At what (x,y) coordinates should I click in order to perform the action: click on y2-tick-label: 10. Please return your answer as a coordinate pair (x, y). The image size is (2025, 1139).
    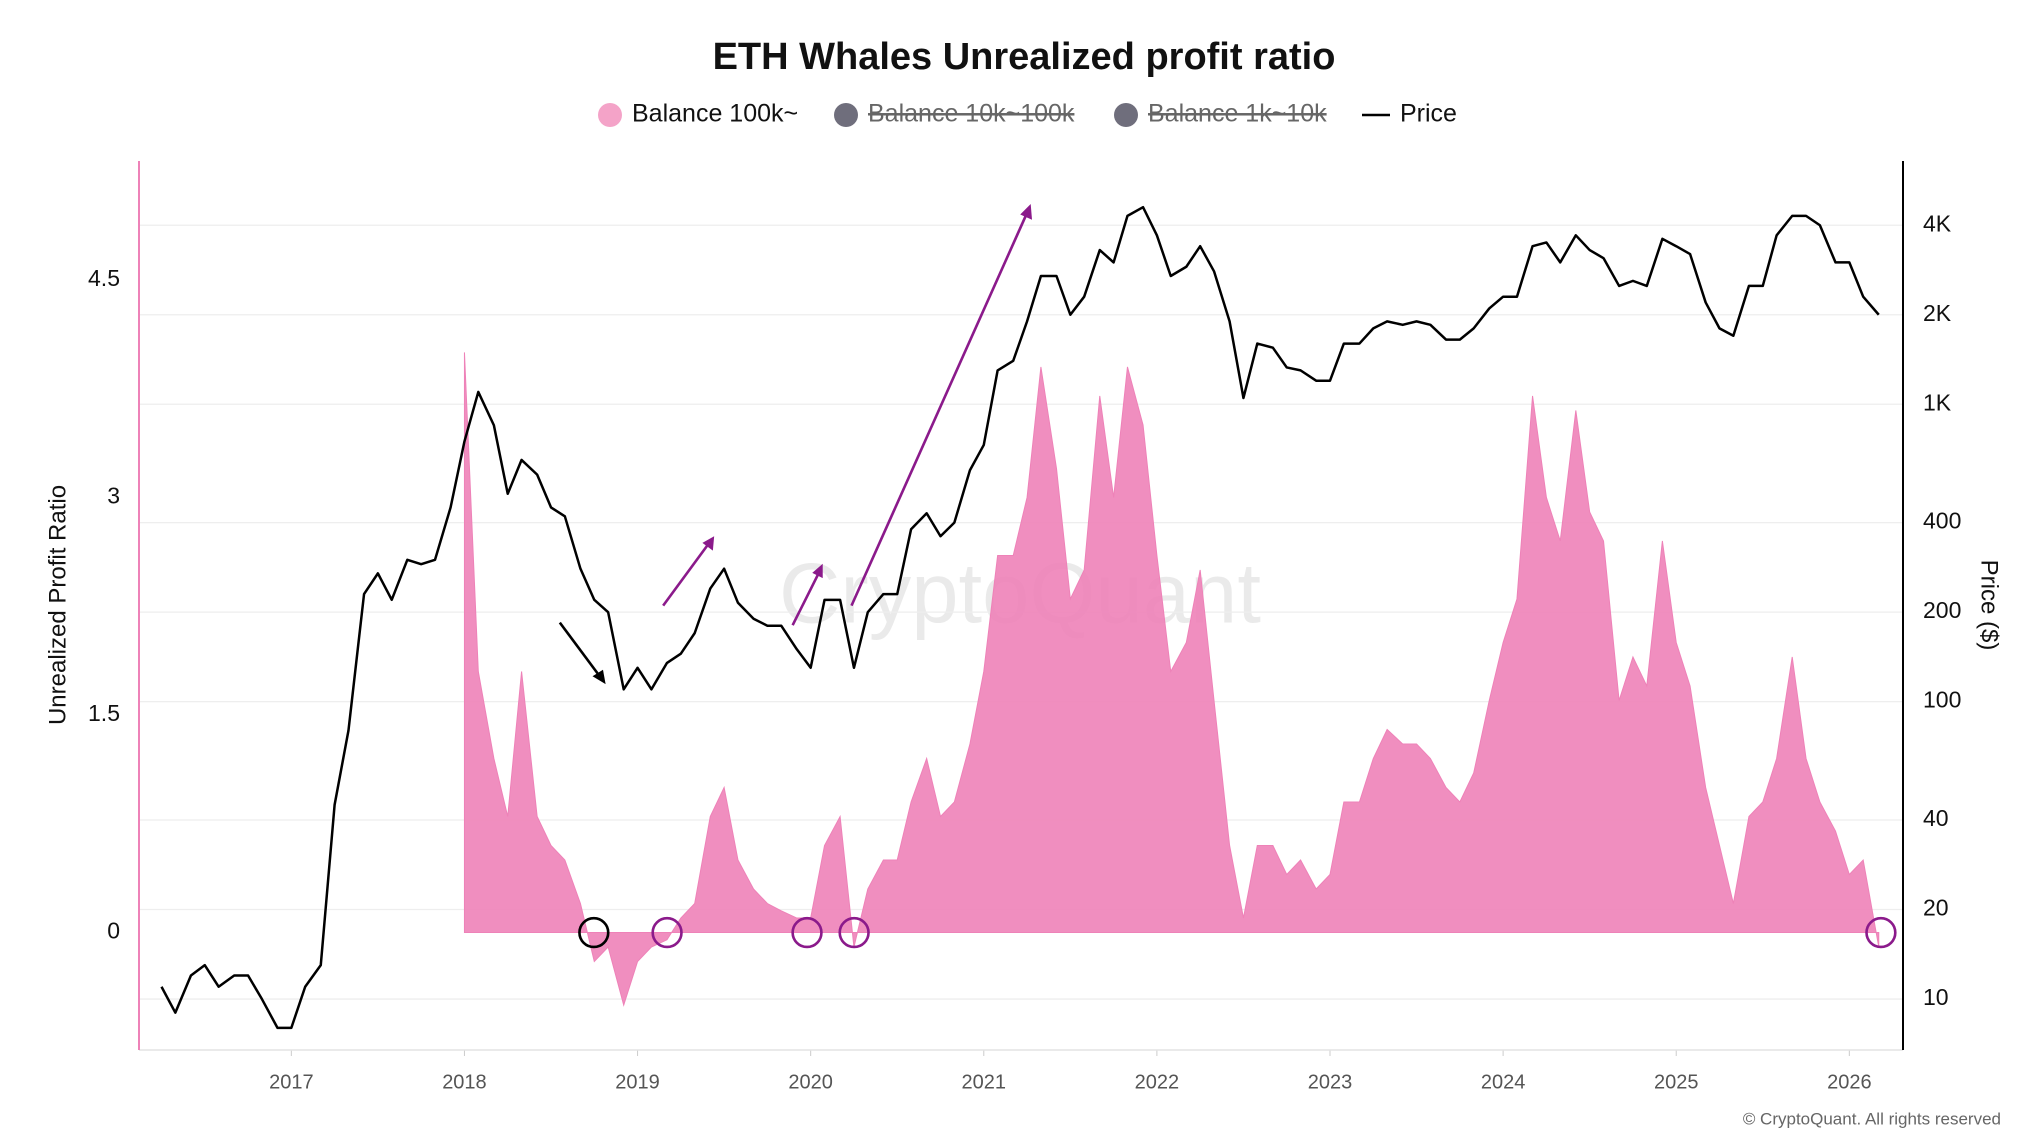
    Looking at the image, I should click on (1936, 997).